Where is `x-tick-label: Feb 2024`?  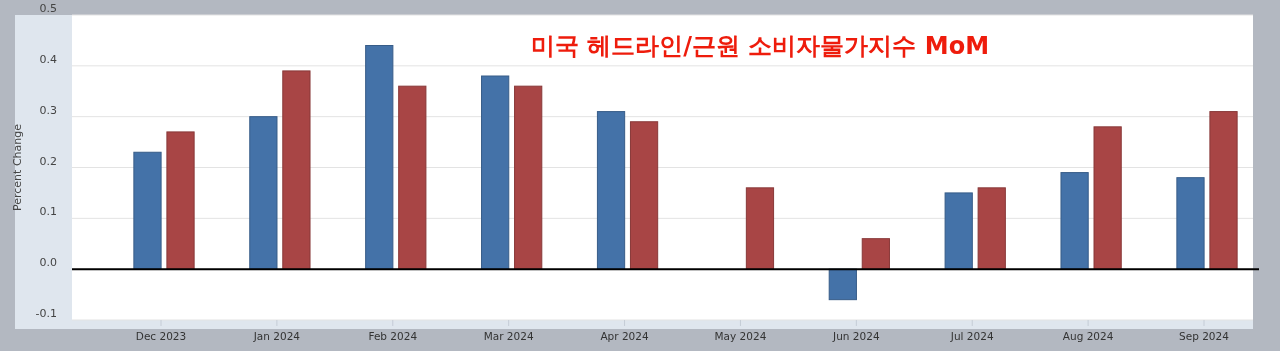 x-tick-label: Feb 2024 is located at coordinates (393, 336).